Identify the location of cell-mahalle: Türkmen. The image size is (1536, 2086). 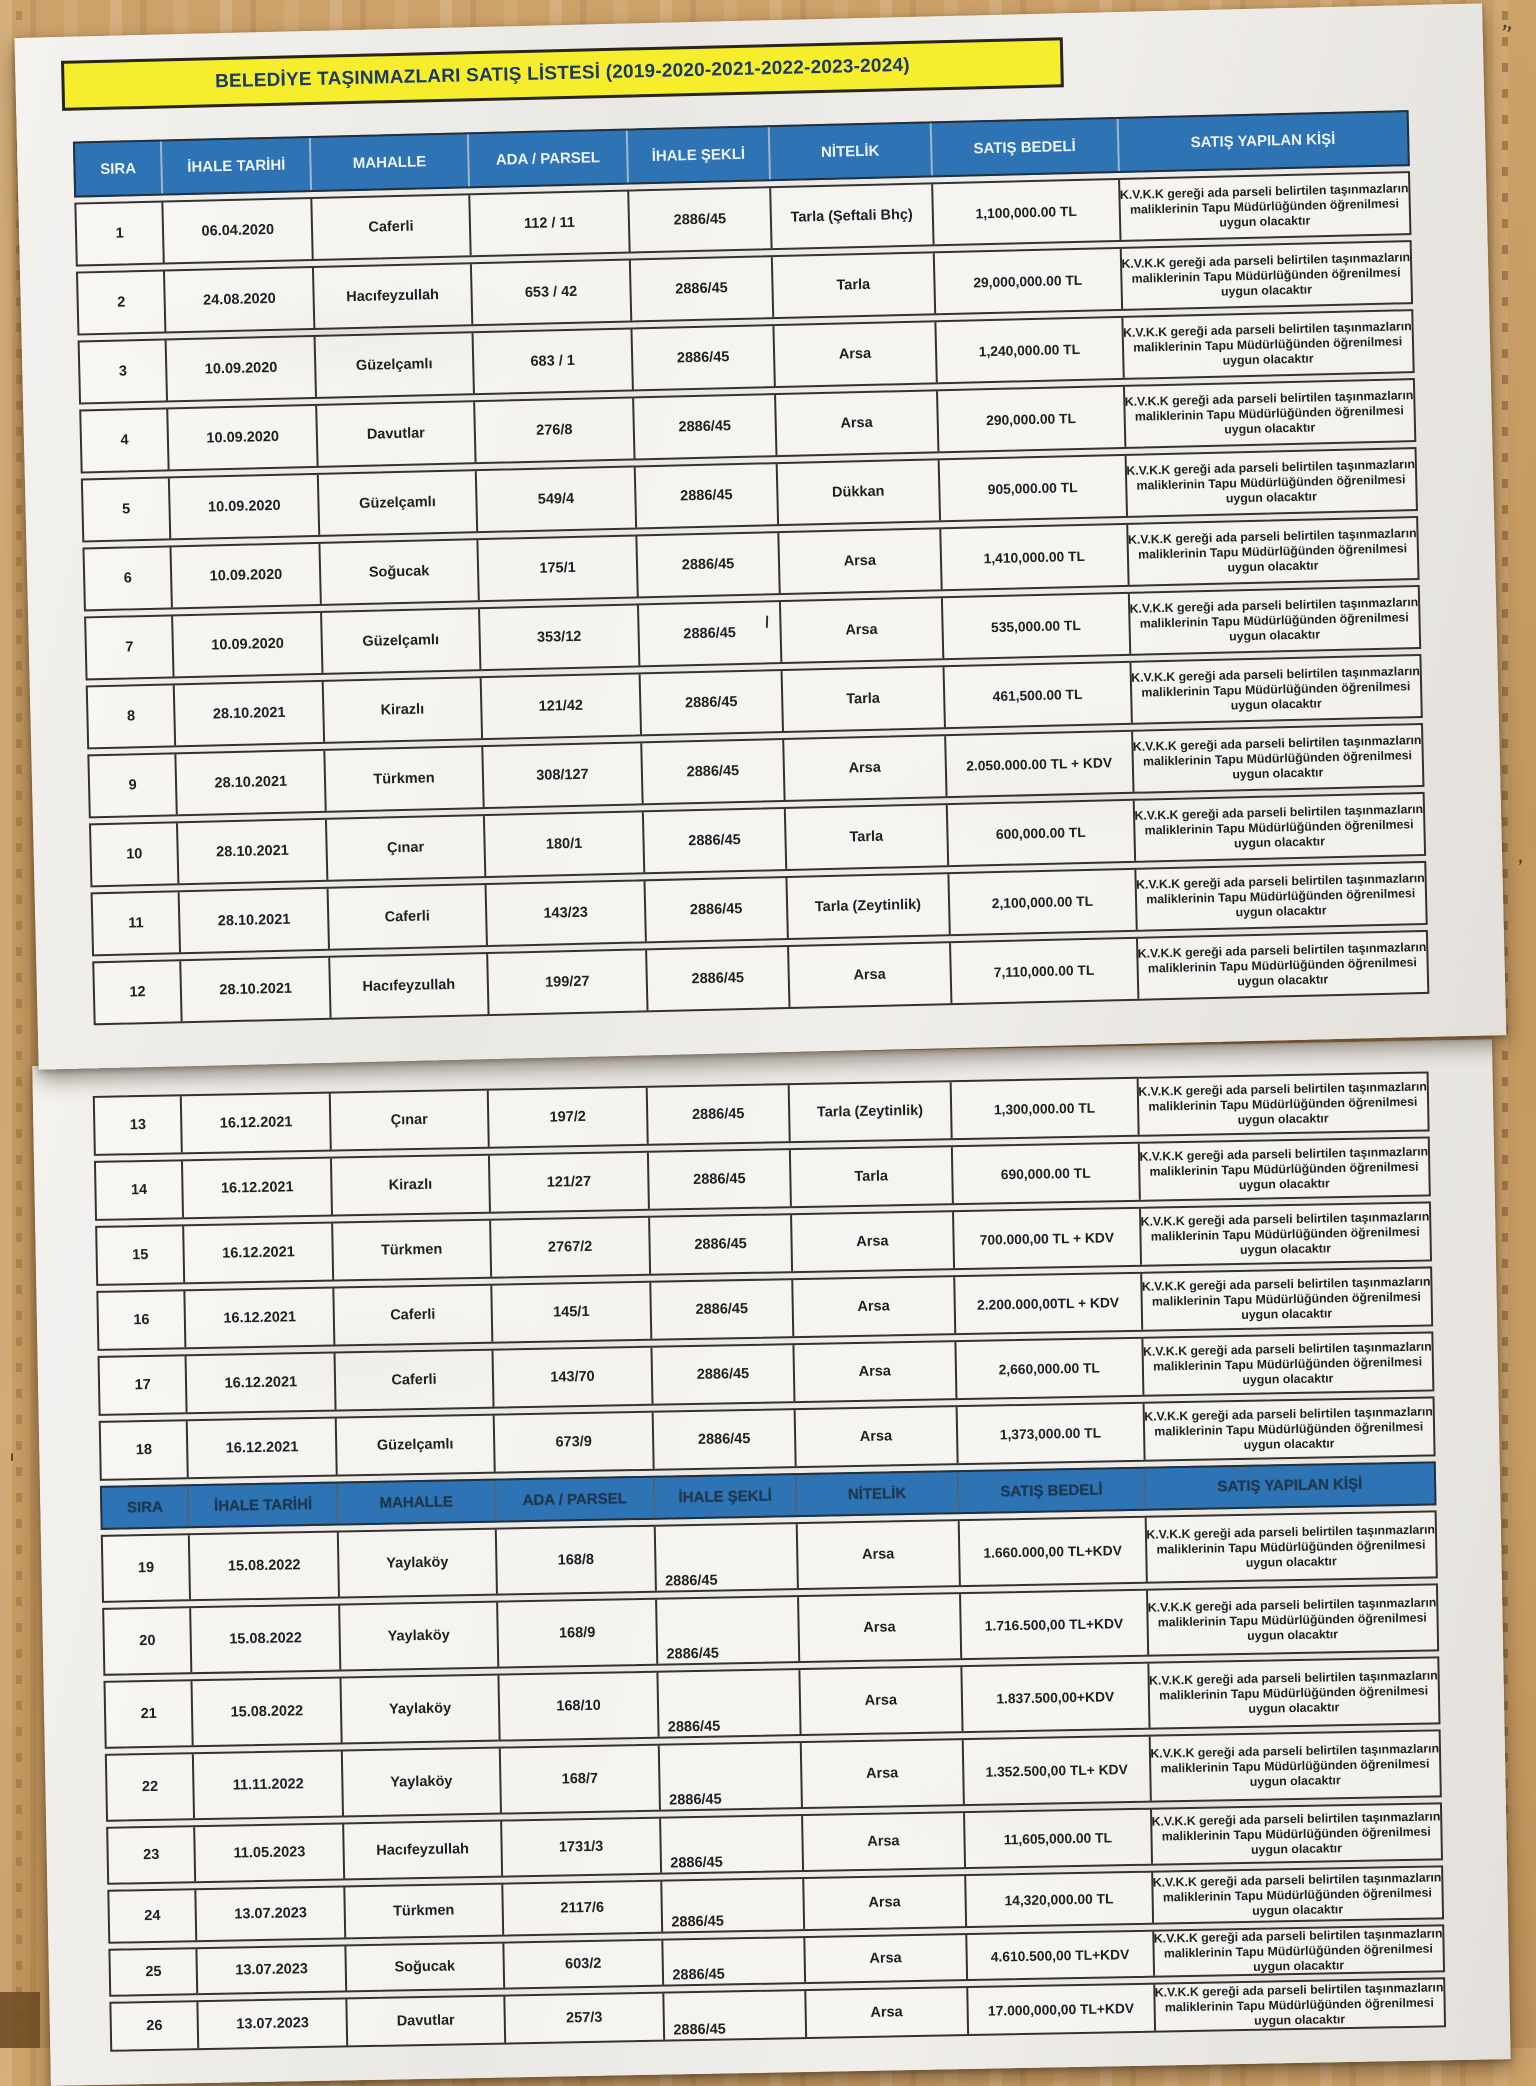
(422, 1911).